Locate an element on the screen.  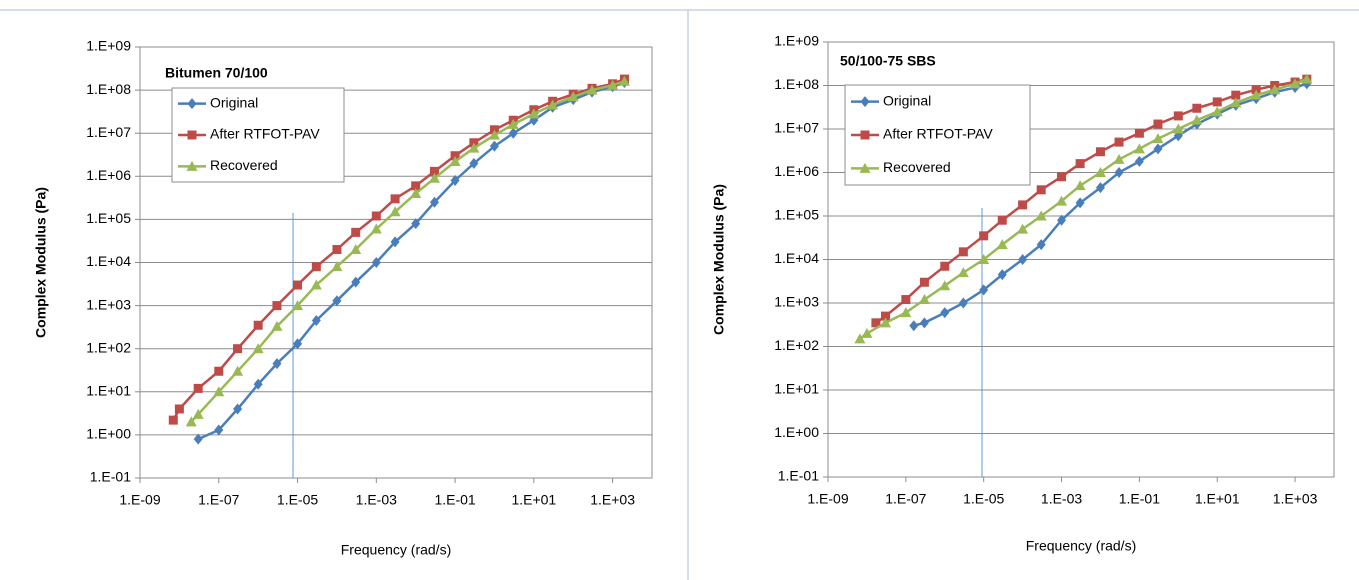
y-tick-label: 1.E+09 is located at coordinates (108, 46).